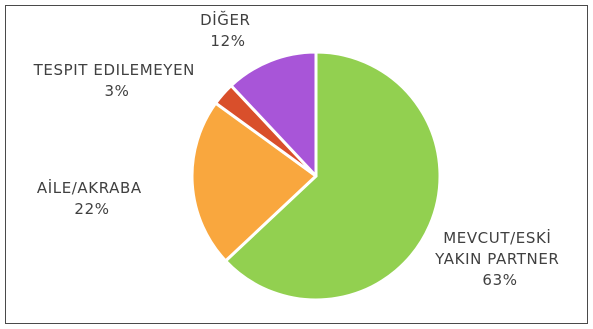 The height and width of the screenshot is (329, 593). Describe the element at coordinates (117, 91) in the screenshot. I see `slice-value-undetermined: 3%` at that location.